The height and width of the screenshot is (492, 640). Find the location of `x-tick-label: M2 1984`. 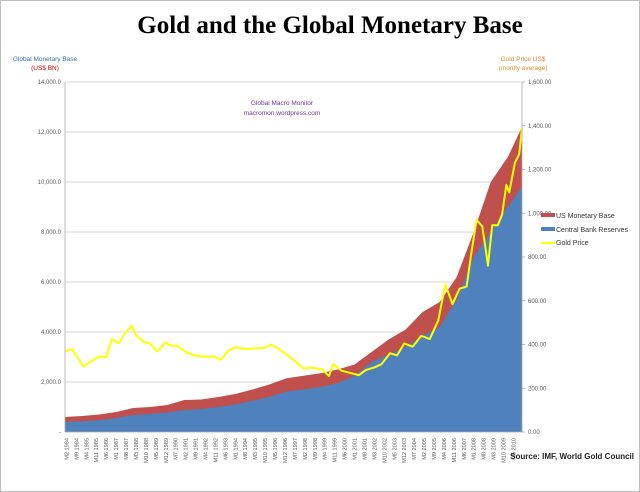

x-tick-label: M2 1984 is located at coordinates (67, 449).